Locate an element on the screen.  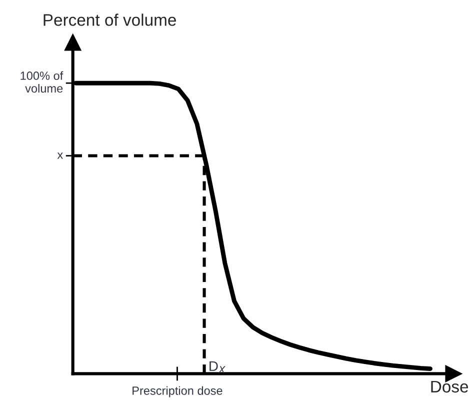
annotation: D$_{X}$ is located at coordinates (218, 367).